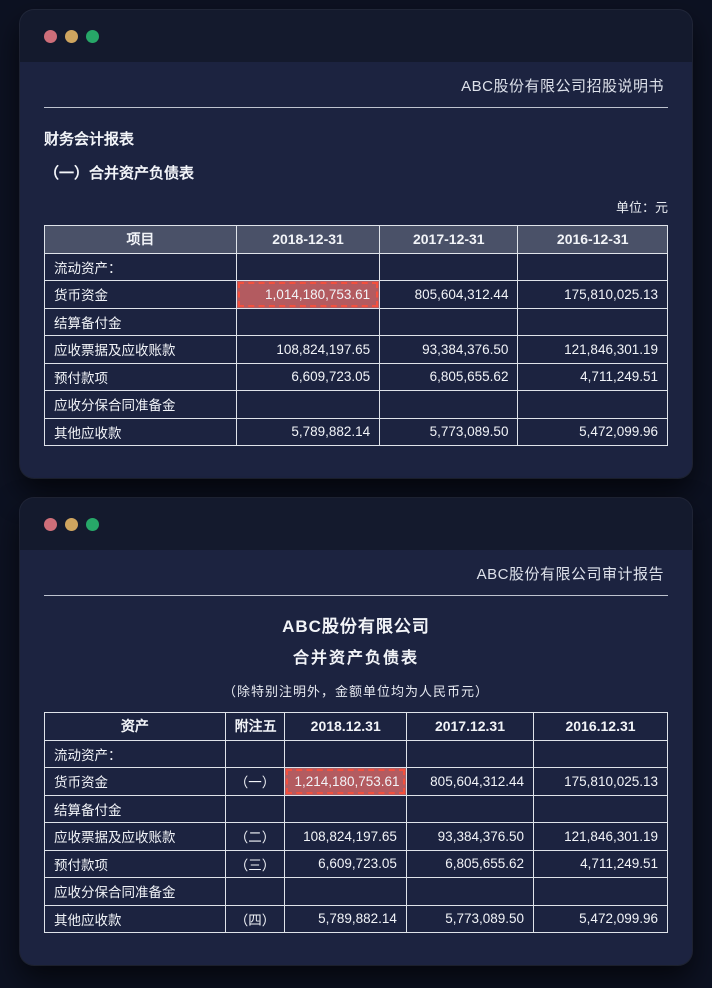  Describe the element at coordinates (600, 726) in the screenshot. I see `column-header: 2016.12.31` at that location.